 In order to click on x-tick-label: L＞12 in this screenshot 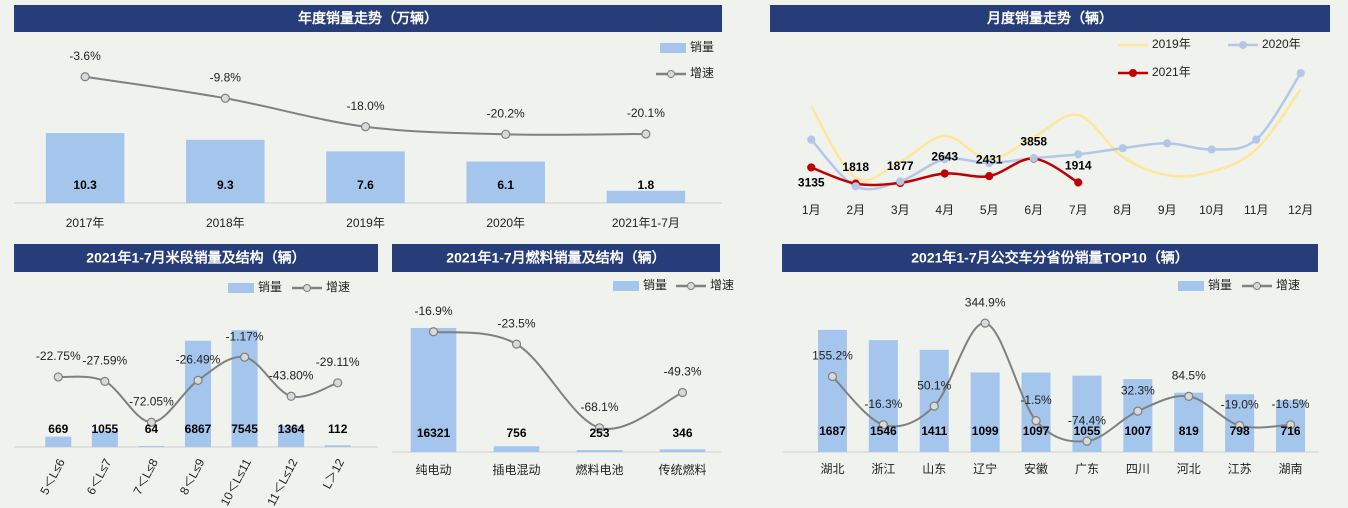, I will do `click(334, 473)`.